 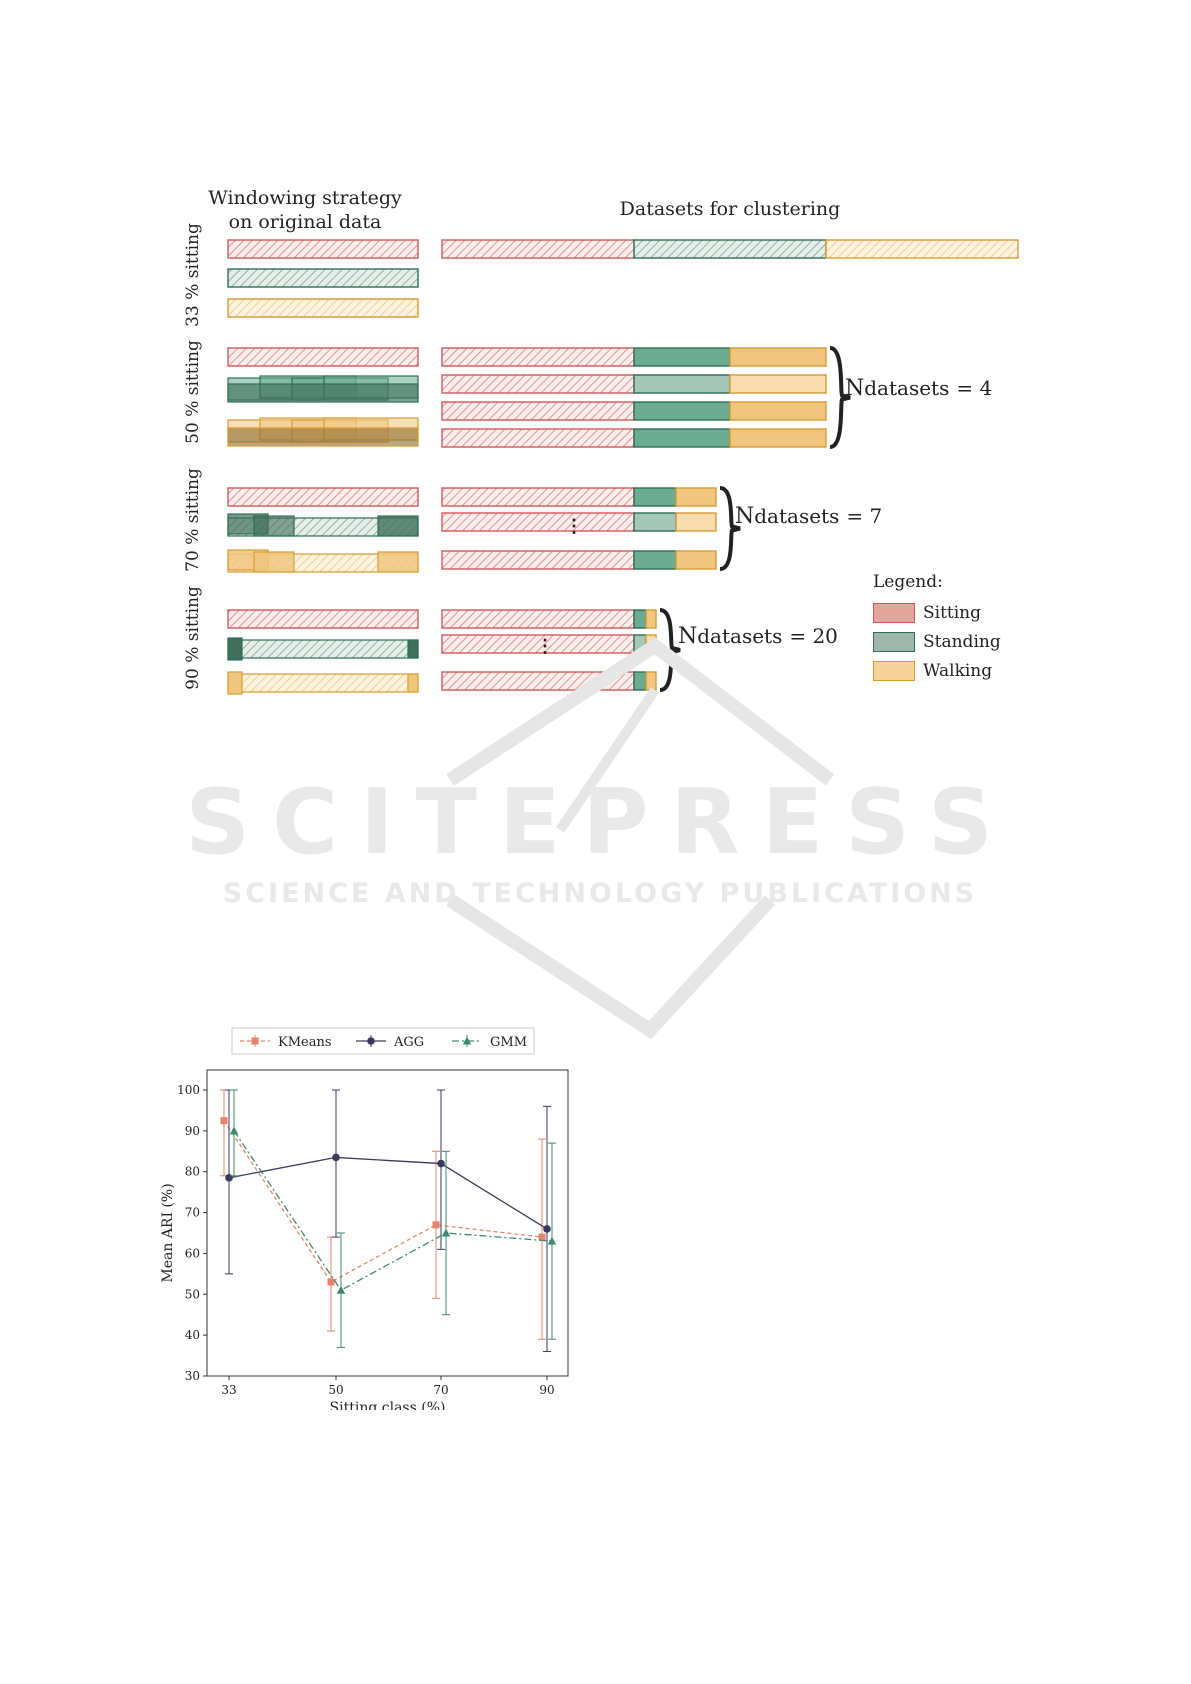 I want to click on watermark-subtitle: SCIENCE AND TECHNOLOGY PUBLICATIONS, so click(x=600, y=893).